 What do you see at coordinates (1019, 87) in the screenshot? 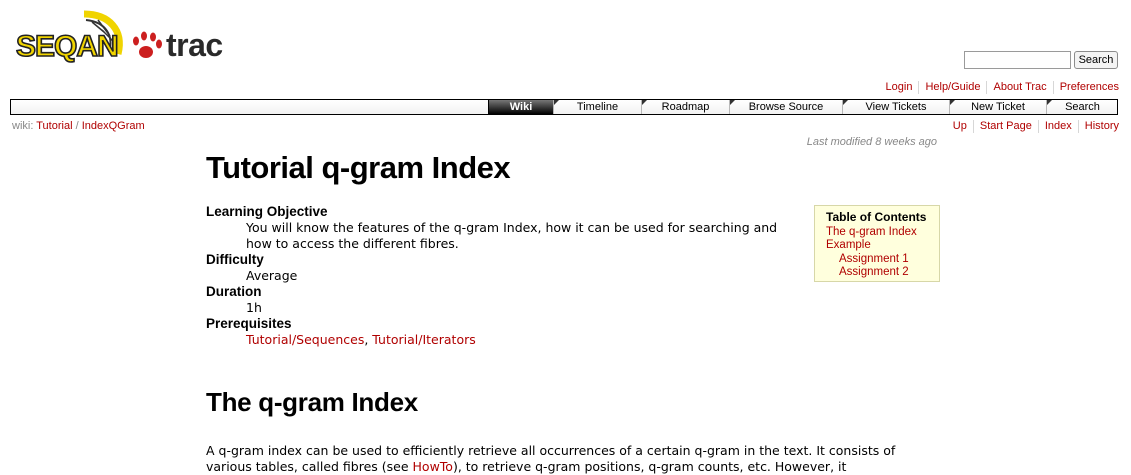
I see `about-trac-link: About Trac` at bounding box center [1019, 87].